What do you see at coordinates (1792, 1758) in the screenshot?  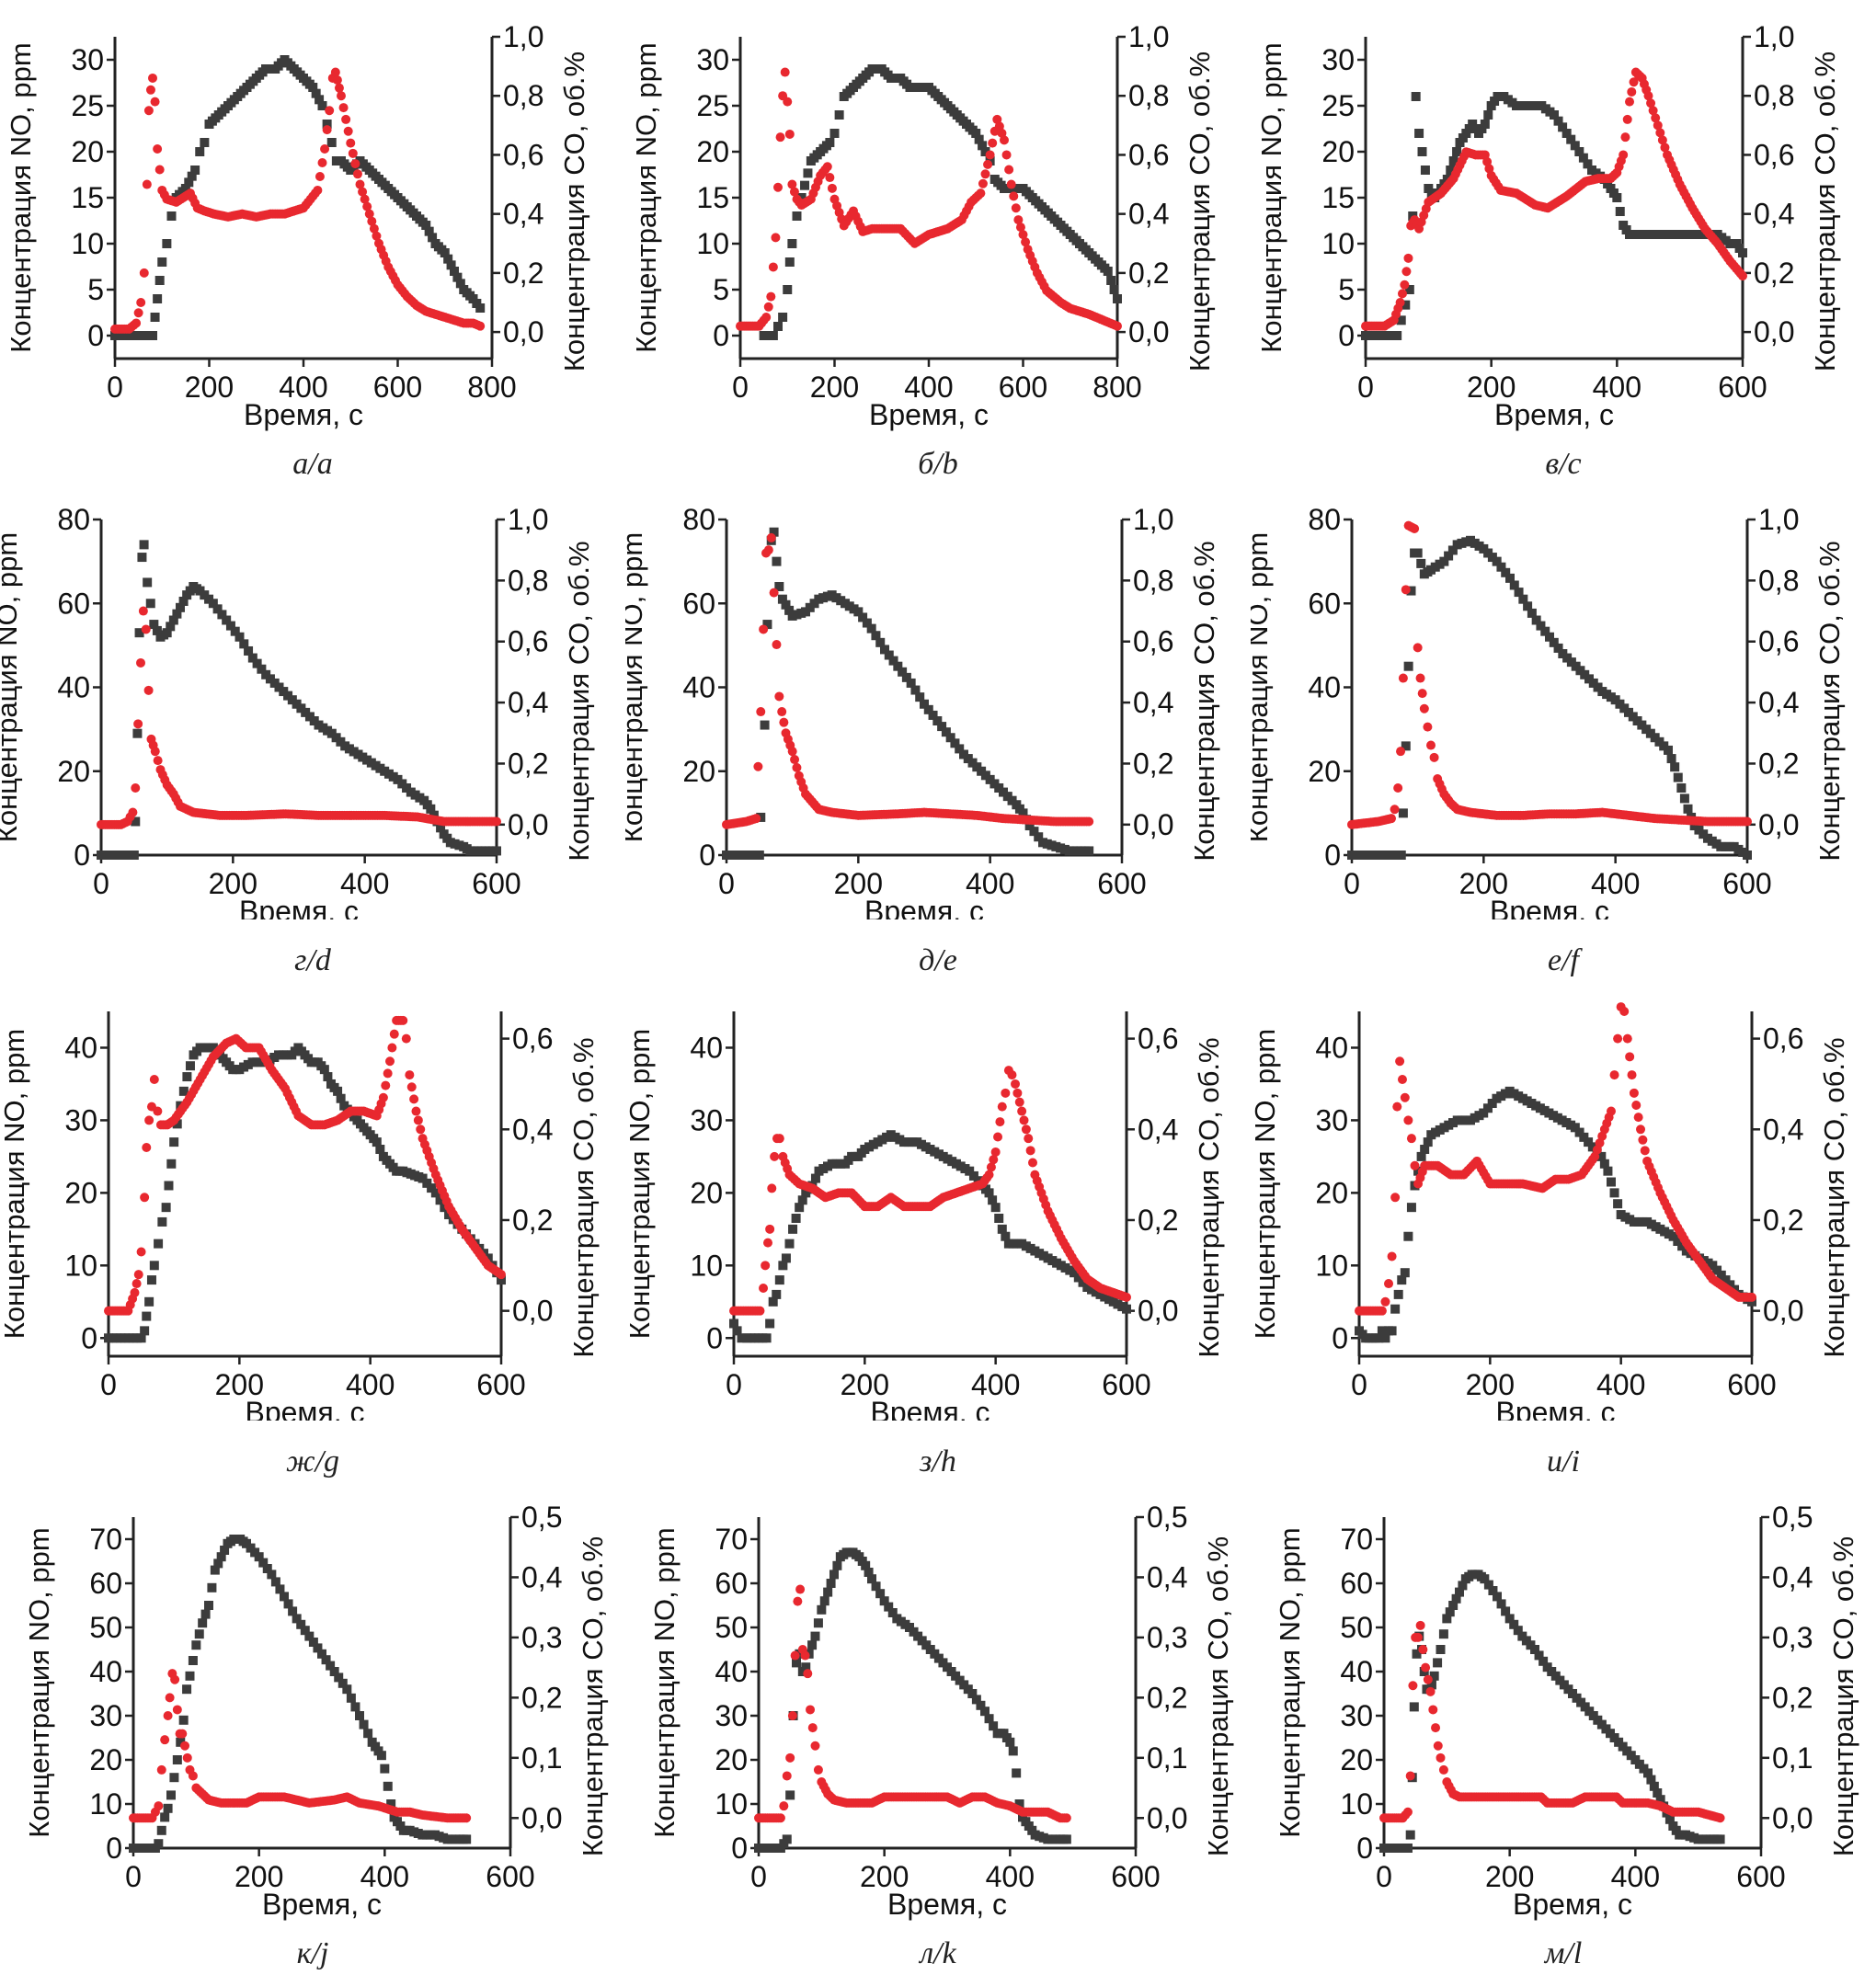 I see `y2-tick-label: 0,1` at bounding box center [1792, 1758].